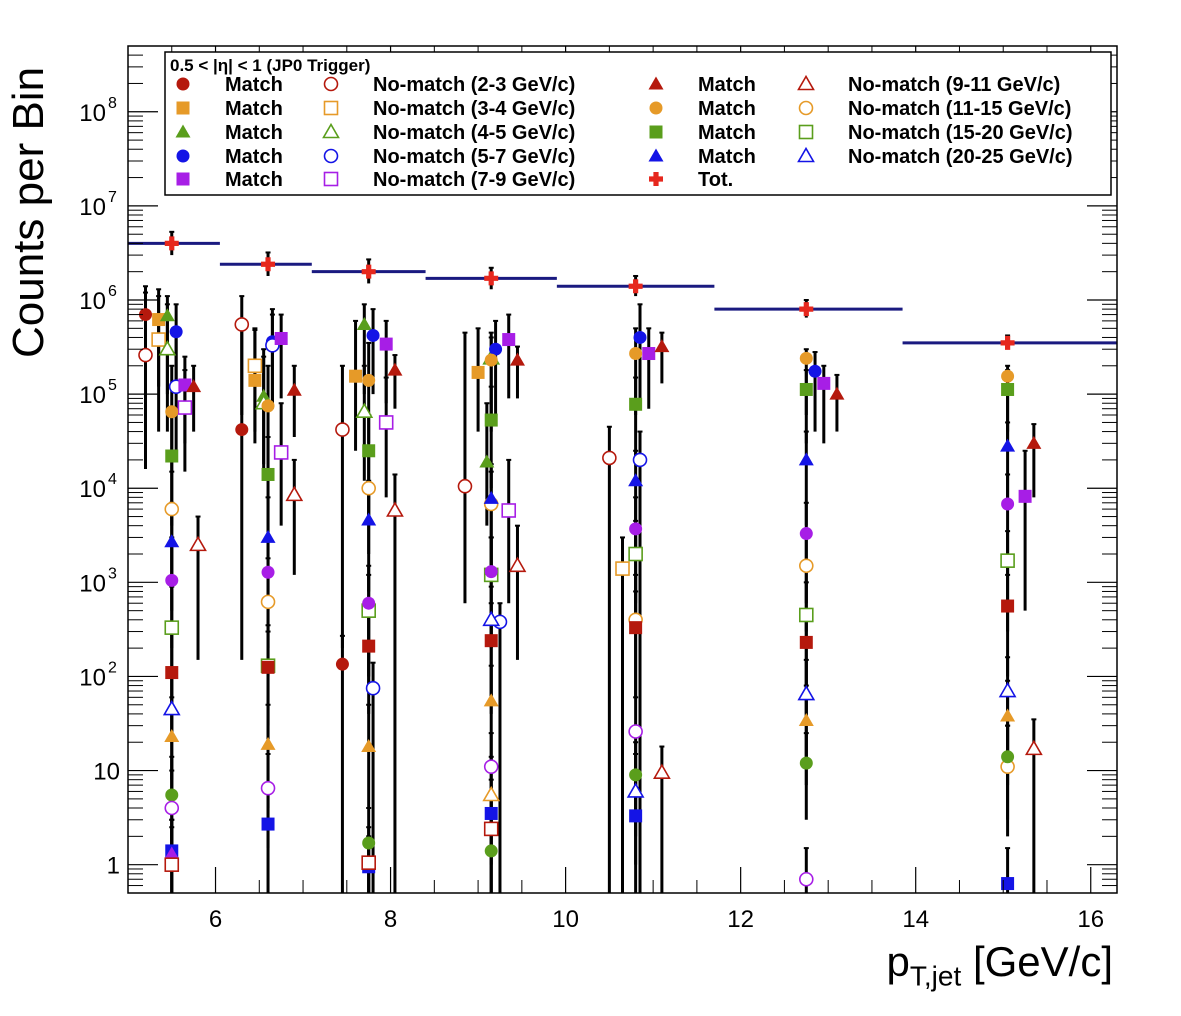 The image size is (1181, 1016). Describe the element at coordinates (474, 85) in the screenshot. I see `legend-label-1: No-match (2-3 GeV/c)` at that location.